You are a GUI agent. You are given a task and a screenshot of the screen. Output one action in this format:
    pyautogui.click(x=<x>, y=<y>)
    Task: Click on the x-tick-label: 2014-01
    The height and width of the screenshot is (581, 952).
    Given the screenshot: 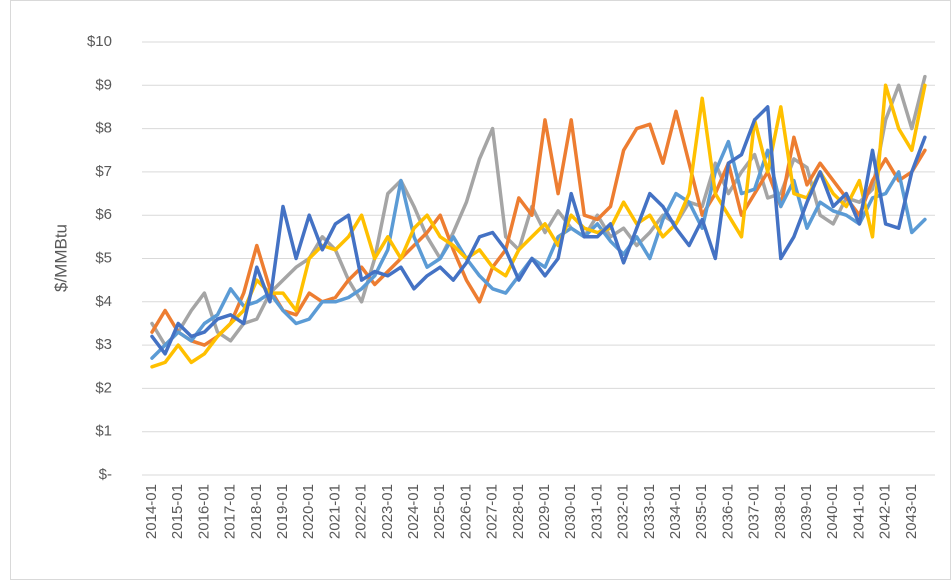 What is the action you would take?
    pyautogui.click(x=151, y=511)
    